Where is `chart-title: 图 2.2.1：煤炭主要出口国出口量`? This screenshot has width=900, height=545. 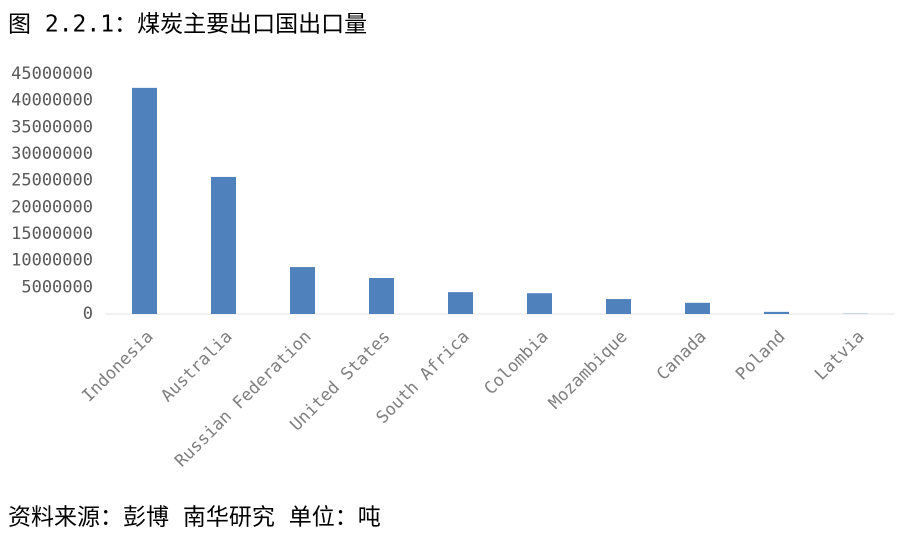 chart-title: 图 2.2.1：煤炭主要出口国出口量 is located at coordinates (187, 25).